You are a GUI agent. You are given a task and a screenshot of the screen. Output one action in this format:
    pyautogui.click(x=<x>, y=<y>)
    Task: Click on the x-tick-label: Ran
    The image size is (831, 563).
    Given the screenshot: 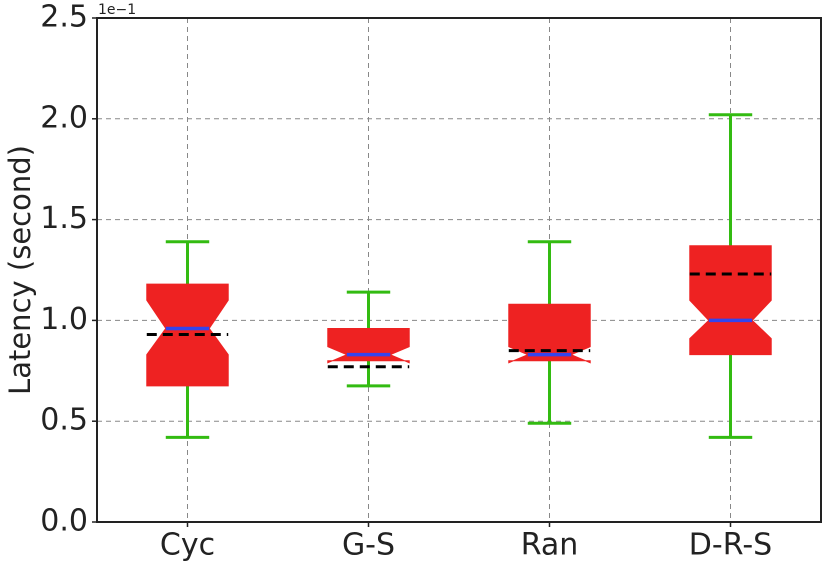 What is the action you would take?
    pyautogui.click(x=550, y=545)
    